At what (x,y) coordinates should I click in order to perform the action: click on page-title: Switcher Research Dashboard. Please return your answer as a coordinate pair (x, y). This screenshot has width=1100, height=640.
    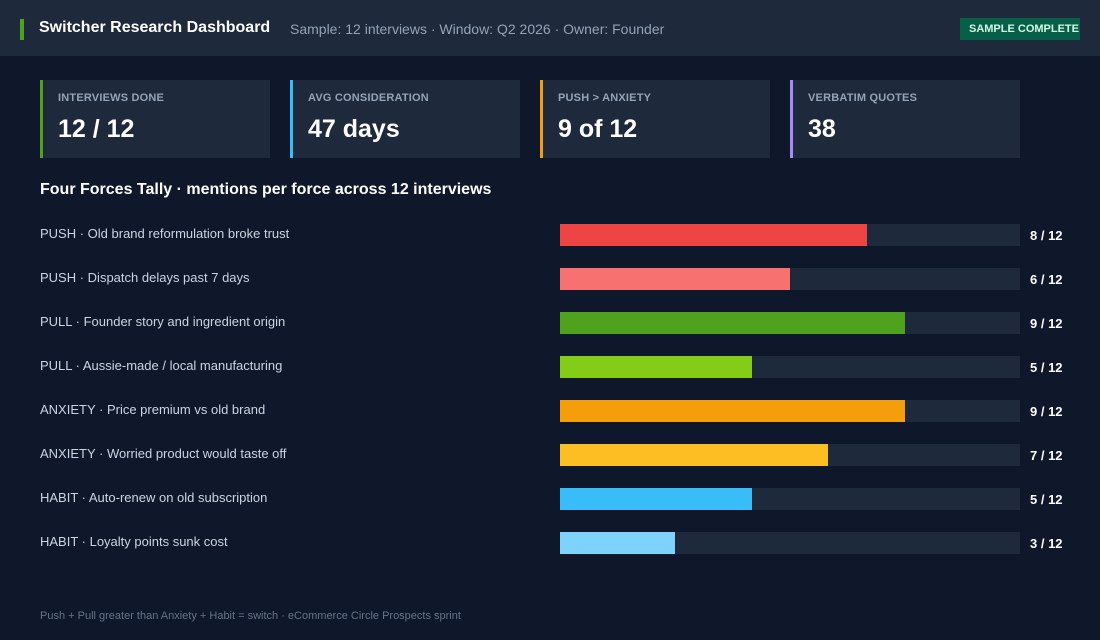
    Looking at the image, I should click on (155, 27).